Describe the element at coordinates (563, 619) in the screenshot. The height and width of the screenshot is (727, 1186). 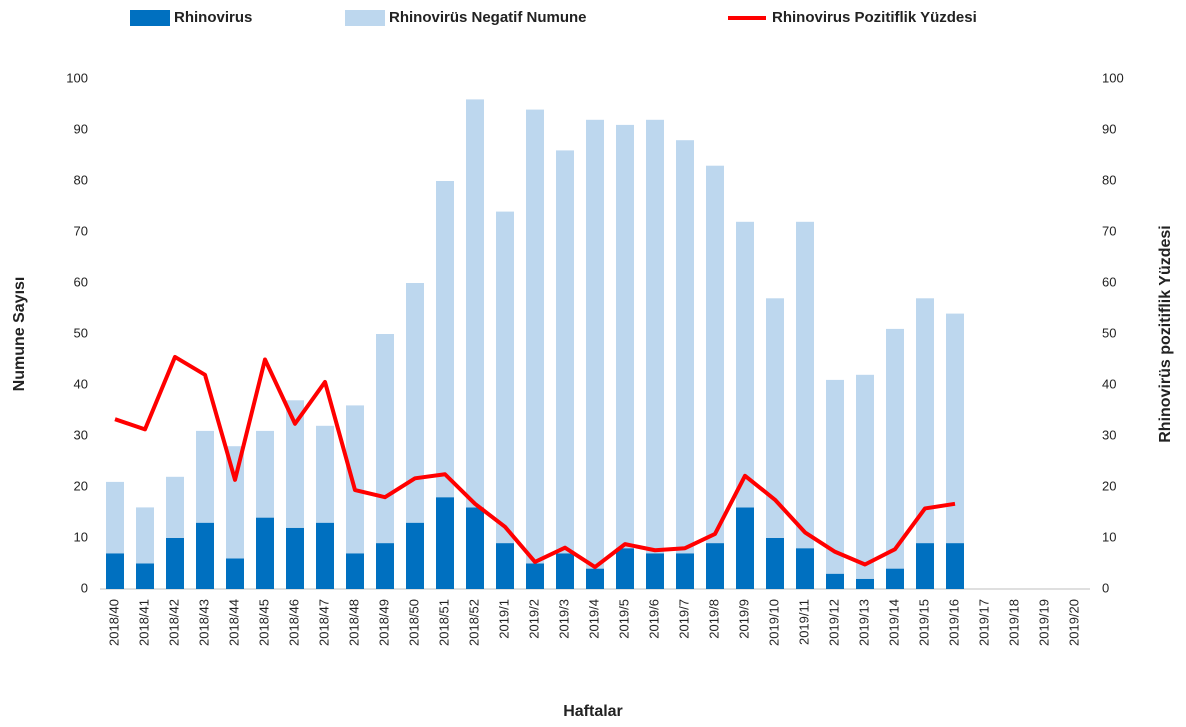
I see `x-tick-label: 2019/3` at that location.